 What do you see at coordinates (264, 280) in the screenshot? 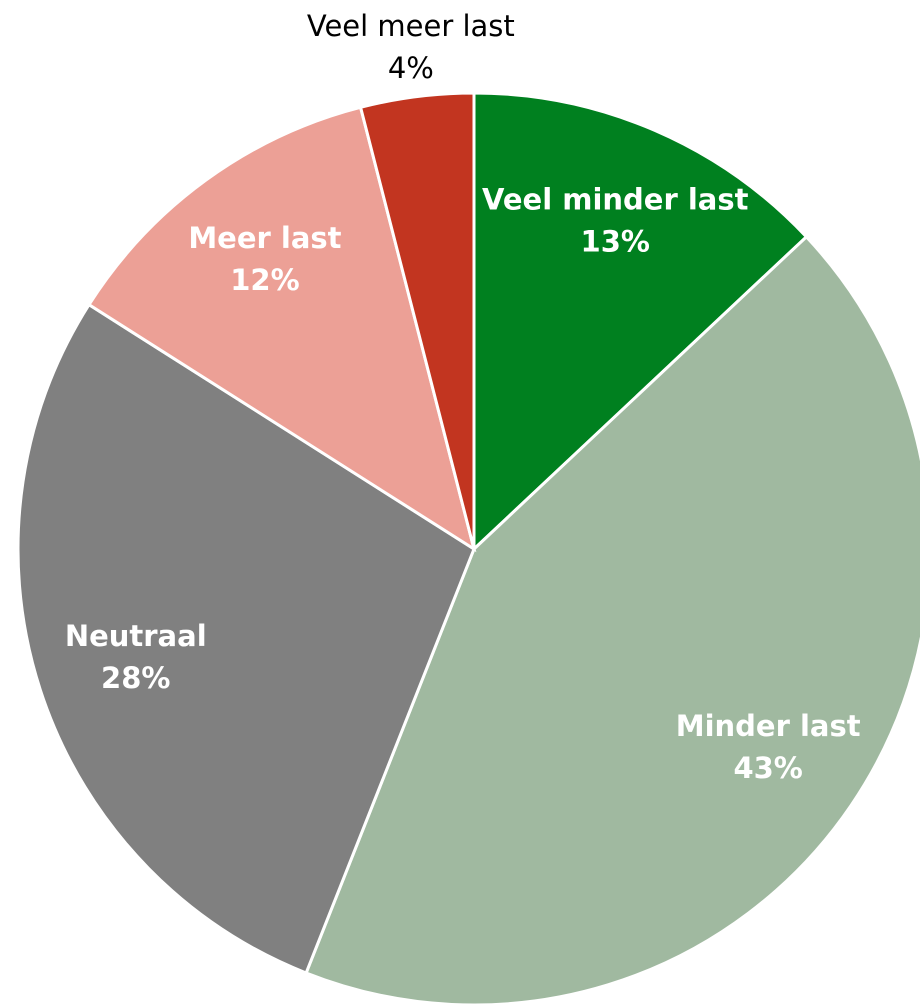
I see `slice-value-label: 12%` at bounding box center [264, 280].